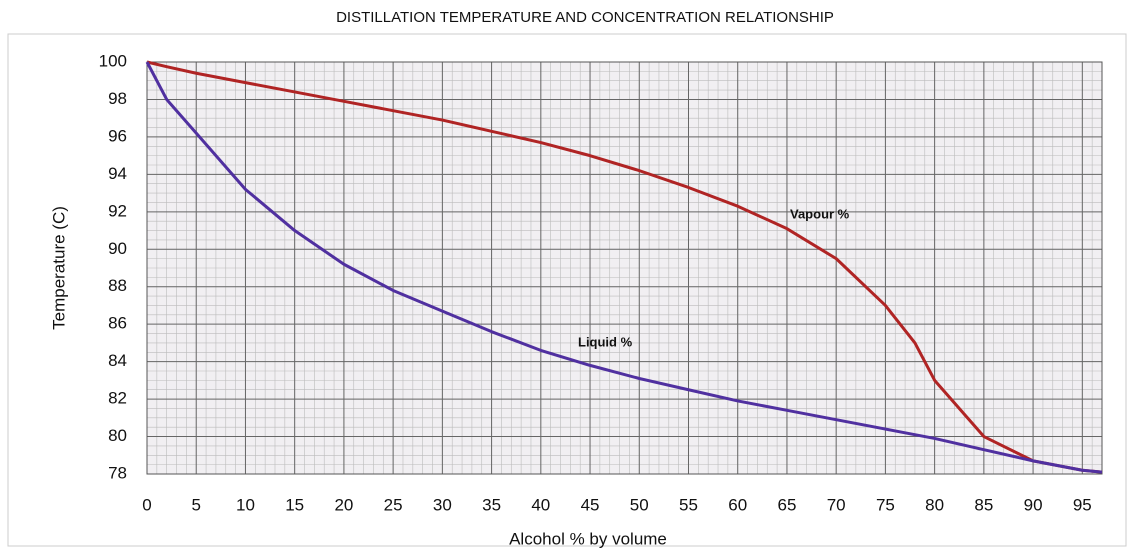 The image size is (1132, 549). What do you see at coordinates (113, 60) in the screenshot?
I see `y-tick-label: 100` at bounding box center [113, 60].